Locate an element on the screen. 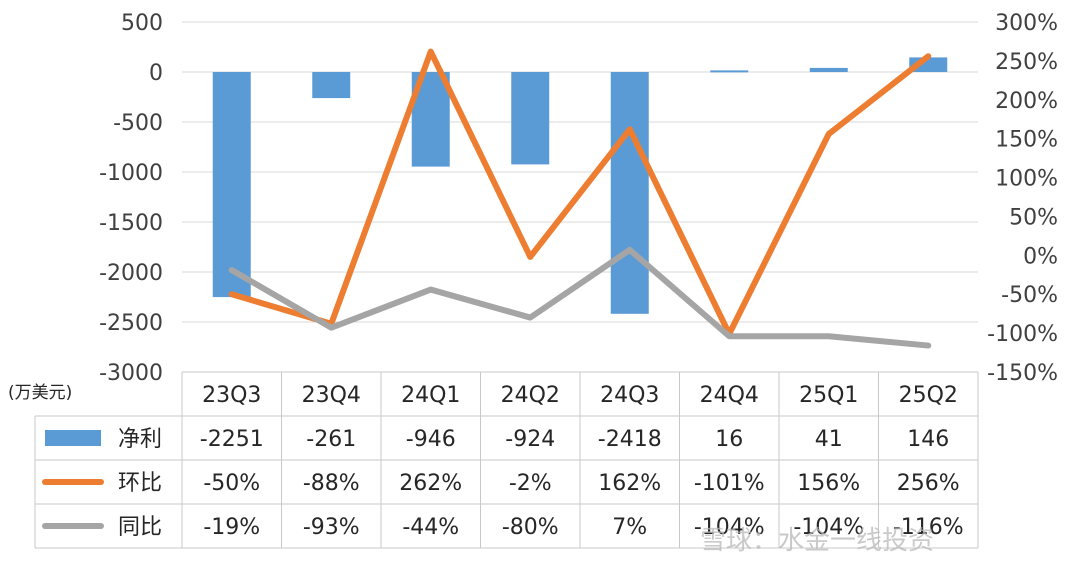  table-cell: -261 is located at coordinates (331, 439).